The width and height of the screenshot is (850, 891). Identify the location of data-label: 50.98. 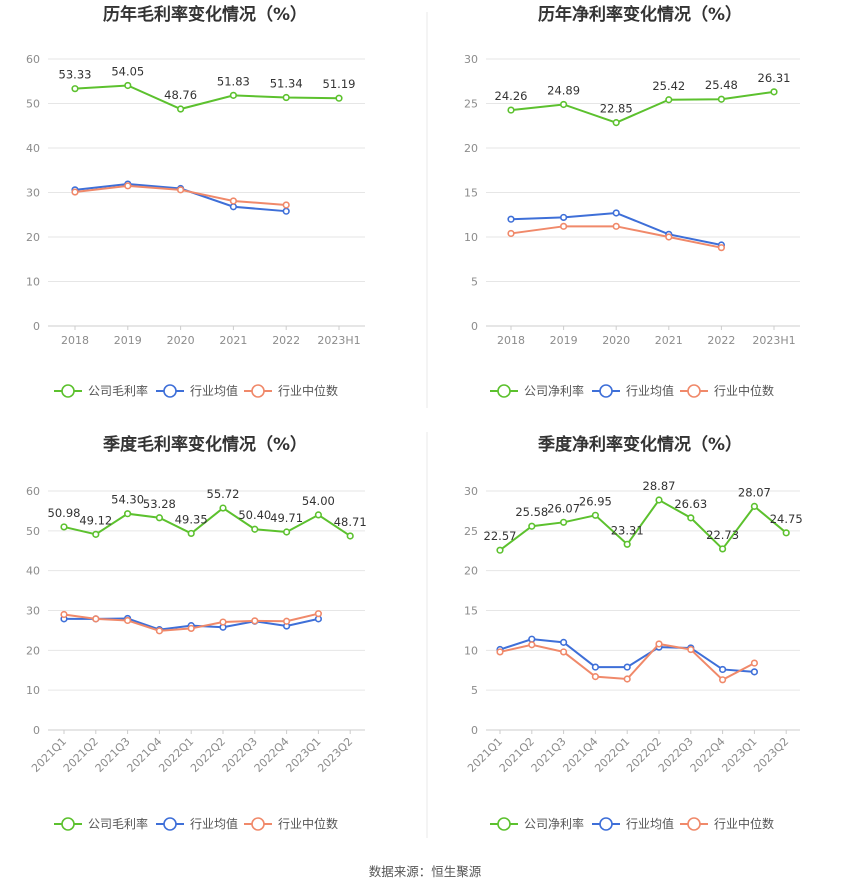
(64, 513).